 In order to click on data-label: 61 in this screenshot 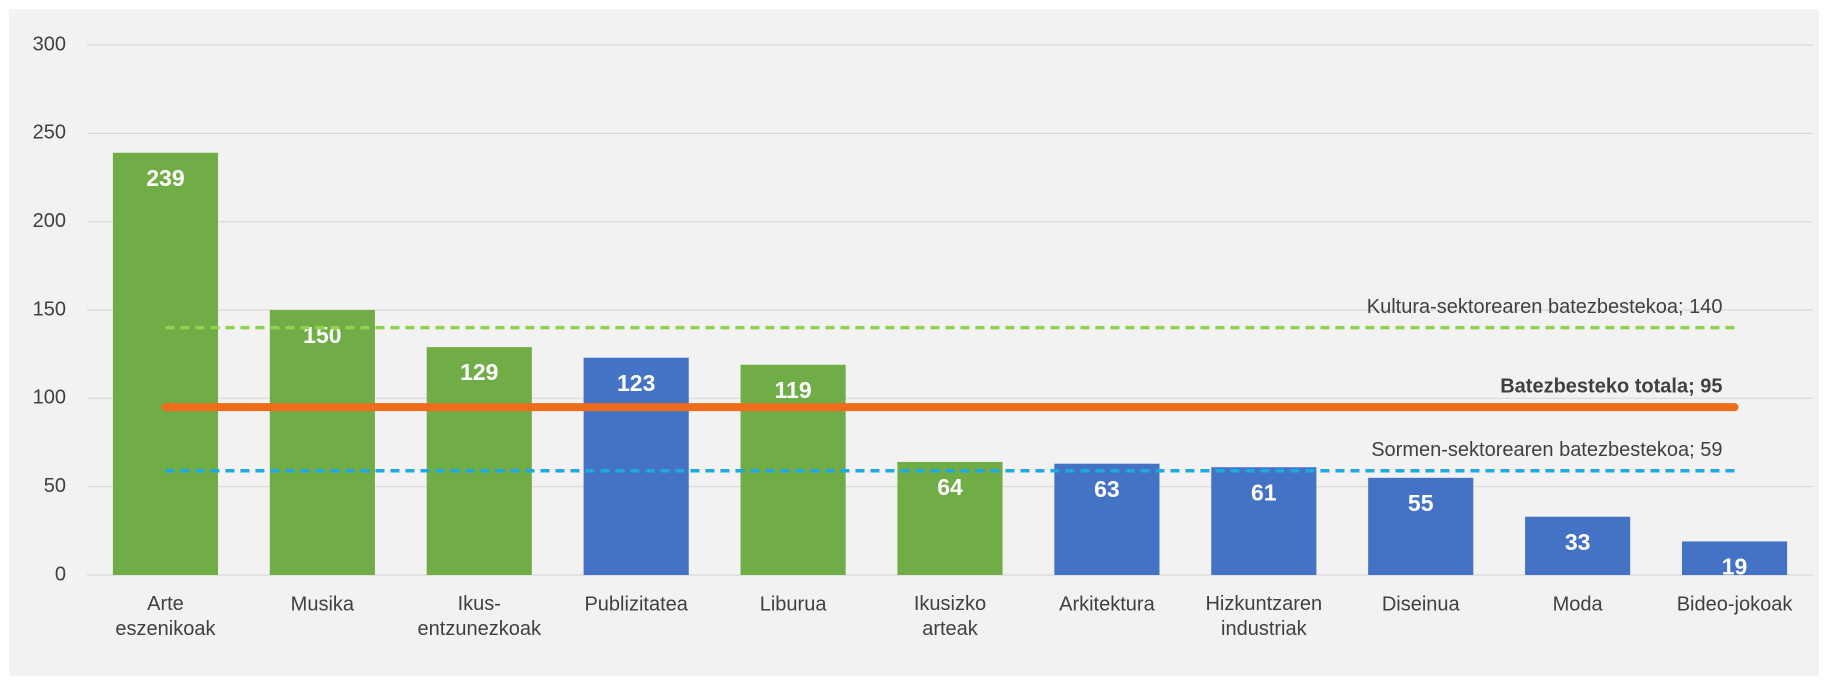, I will do `click(1264, 492)`.